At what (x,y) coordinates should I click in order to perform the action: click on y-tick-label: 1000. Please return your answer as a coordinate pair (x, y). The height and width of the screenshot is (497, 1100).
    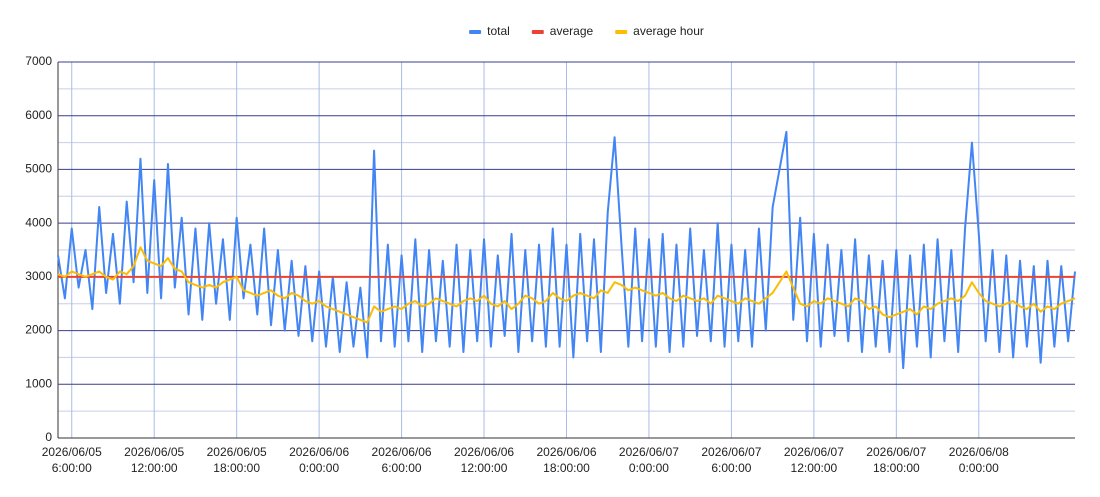
    Looking at the image, I should click on (38, 383).